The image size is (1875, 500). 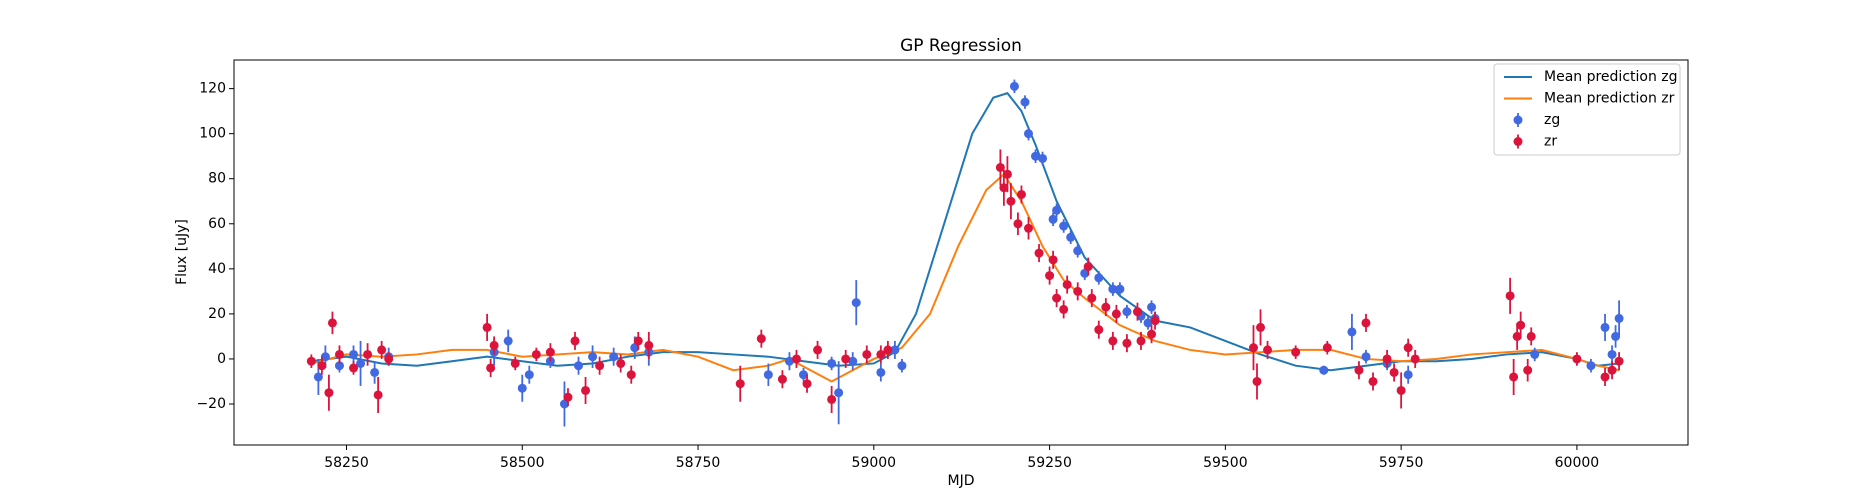 What do you see at coordinates (1225, 463) in the screenshot?
I see `x-tick-label: 59500` at bounding box center [1225, 463].